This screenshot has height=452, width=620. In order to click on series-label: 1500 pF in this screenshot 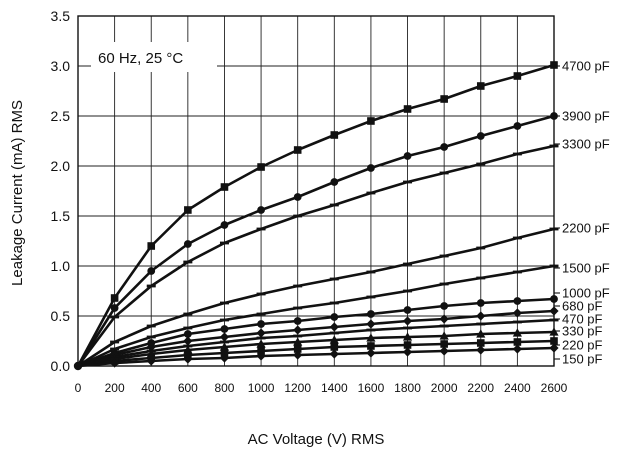, I will do `click(586, 268)`.